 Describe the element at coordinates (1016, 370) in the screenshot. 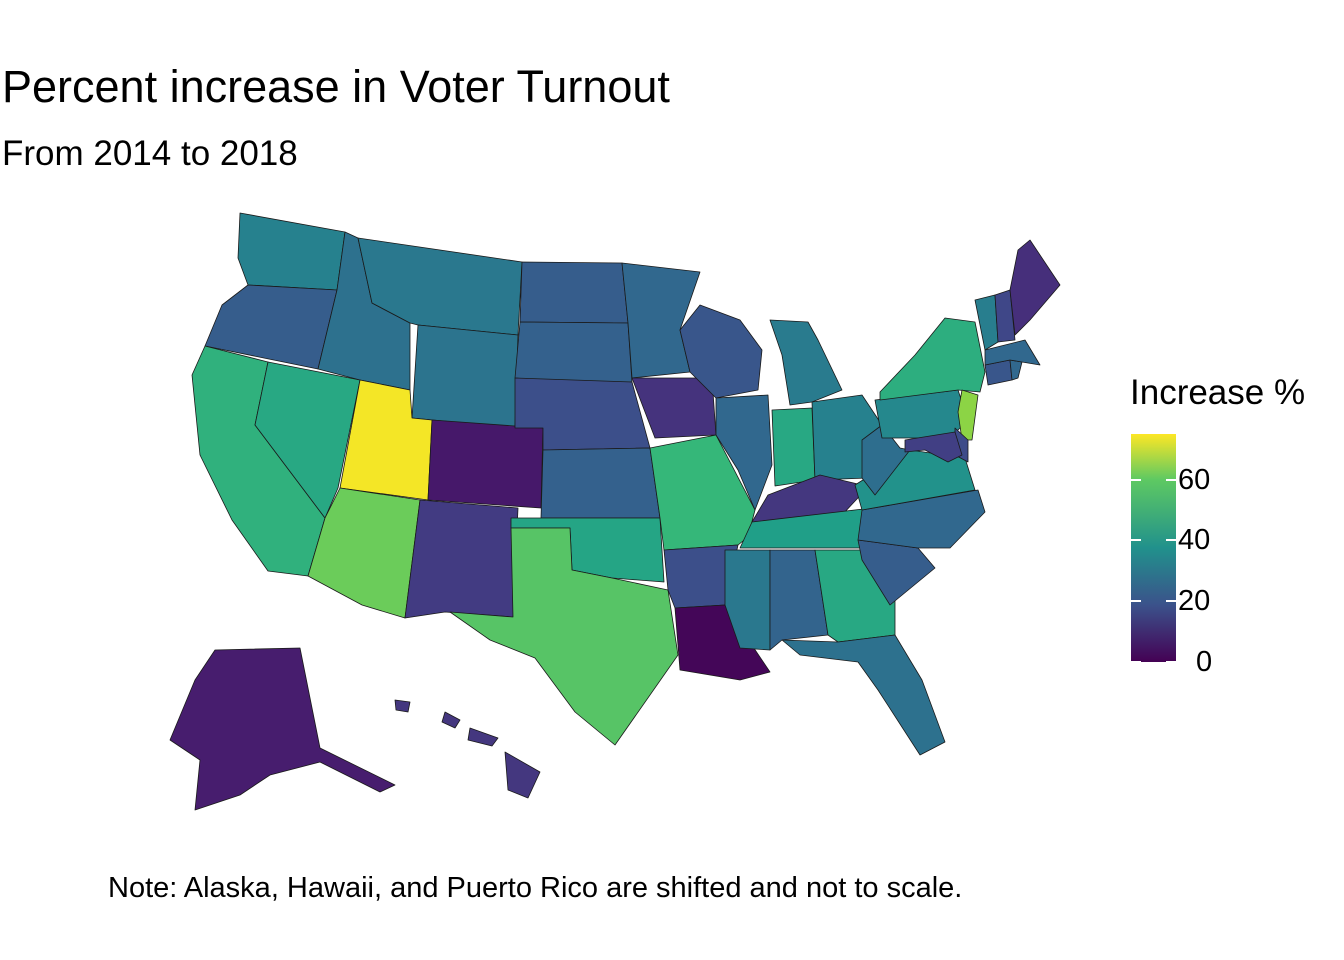

I see `state-ri` at that location.